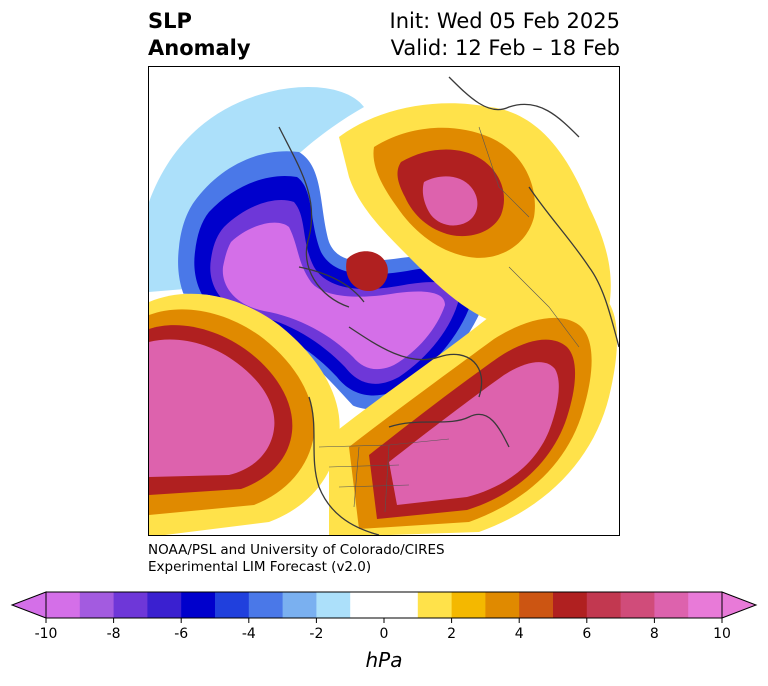 This screenshot has width=768, height=686. What do you see at coordinates (212, 408) in the screenshot?
I see `positive-anomaly-west-core` at bounding box center [212, 408].